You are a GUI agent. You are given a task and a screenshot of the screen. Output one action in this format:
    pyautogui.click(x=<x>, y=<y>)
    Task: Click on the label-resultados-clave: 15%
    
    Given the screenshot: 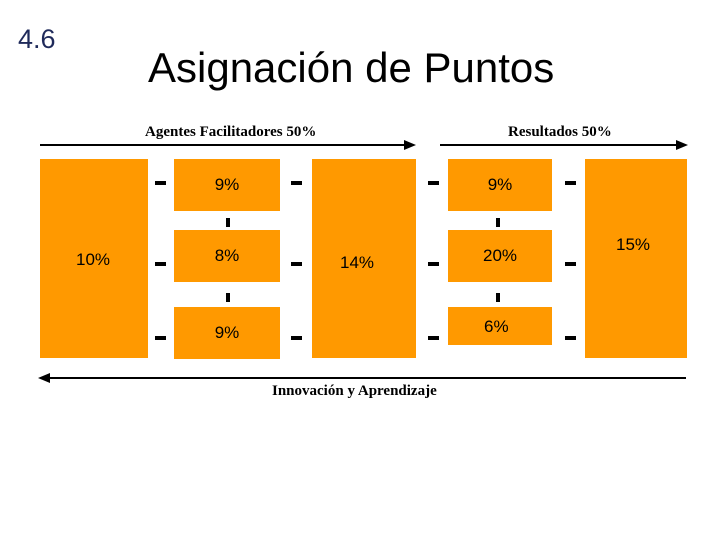 What is the action you would take?
    pyautogui.click(x=633, y=244)
    